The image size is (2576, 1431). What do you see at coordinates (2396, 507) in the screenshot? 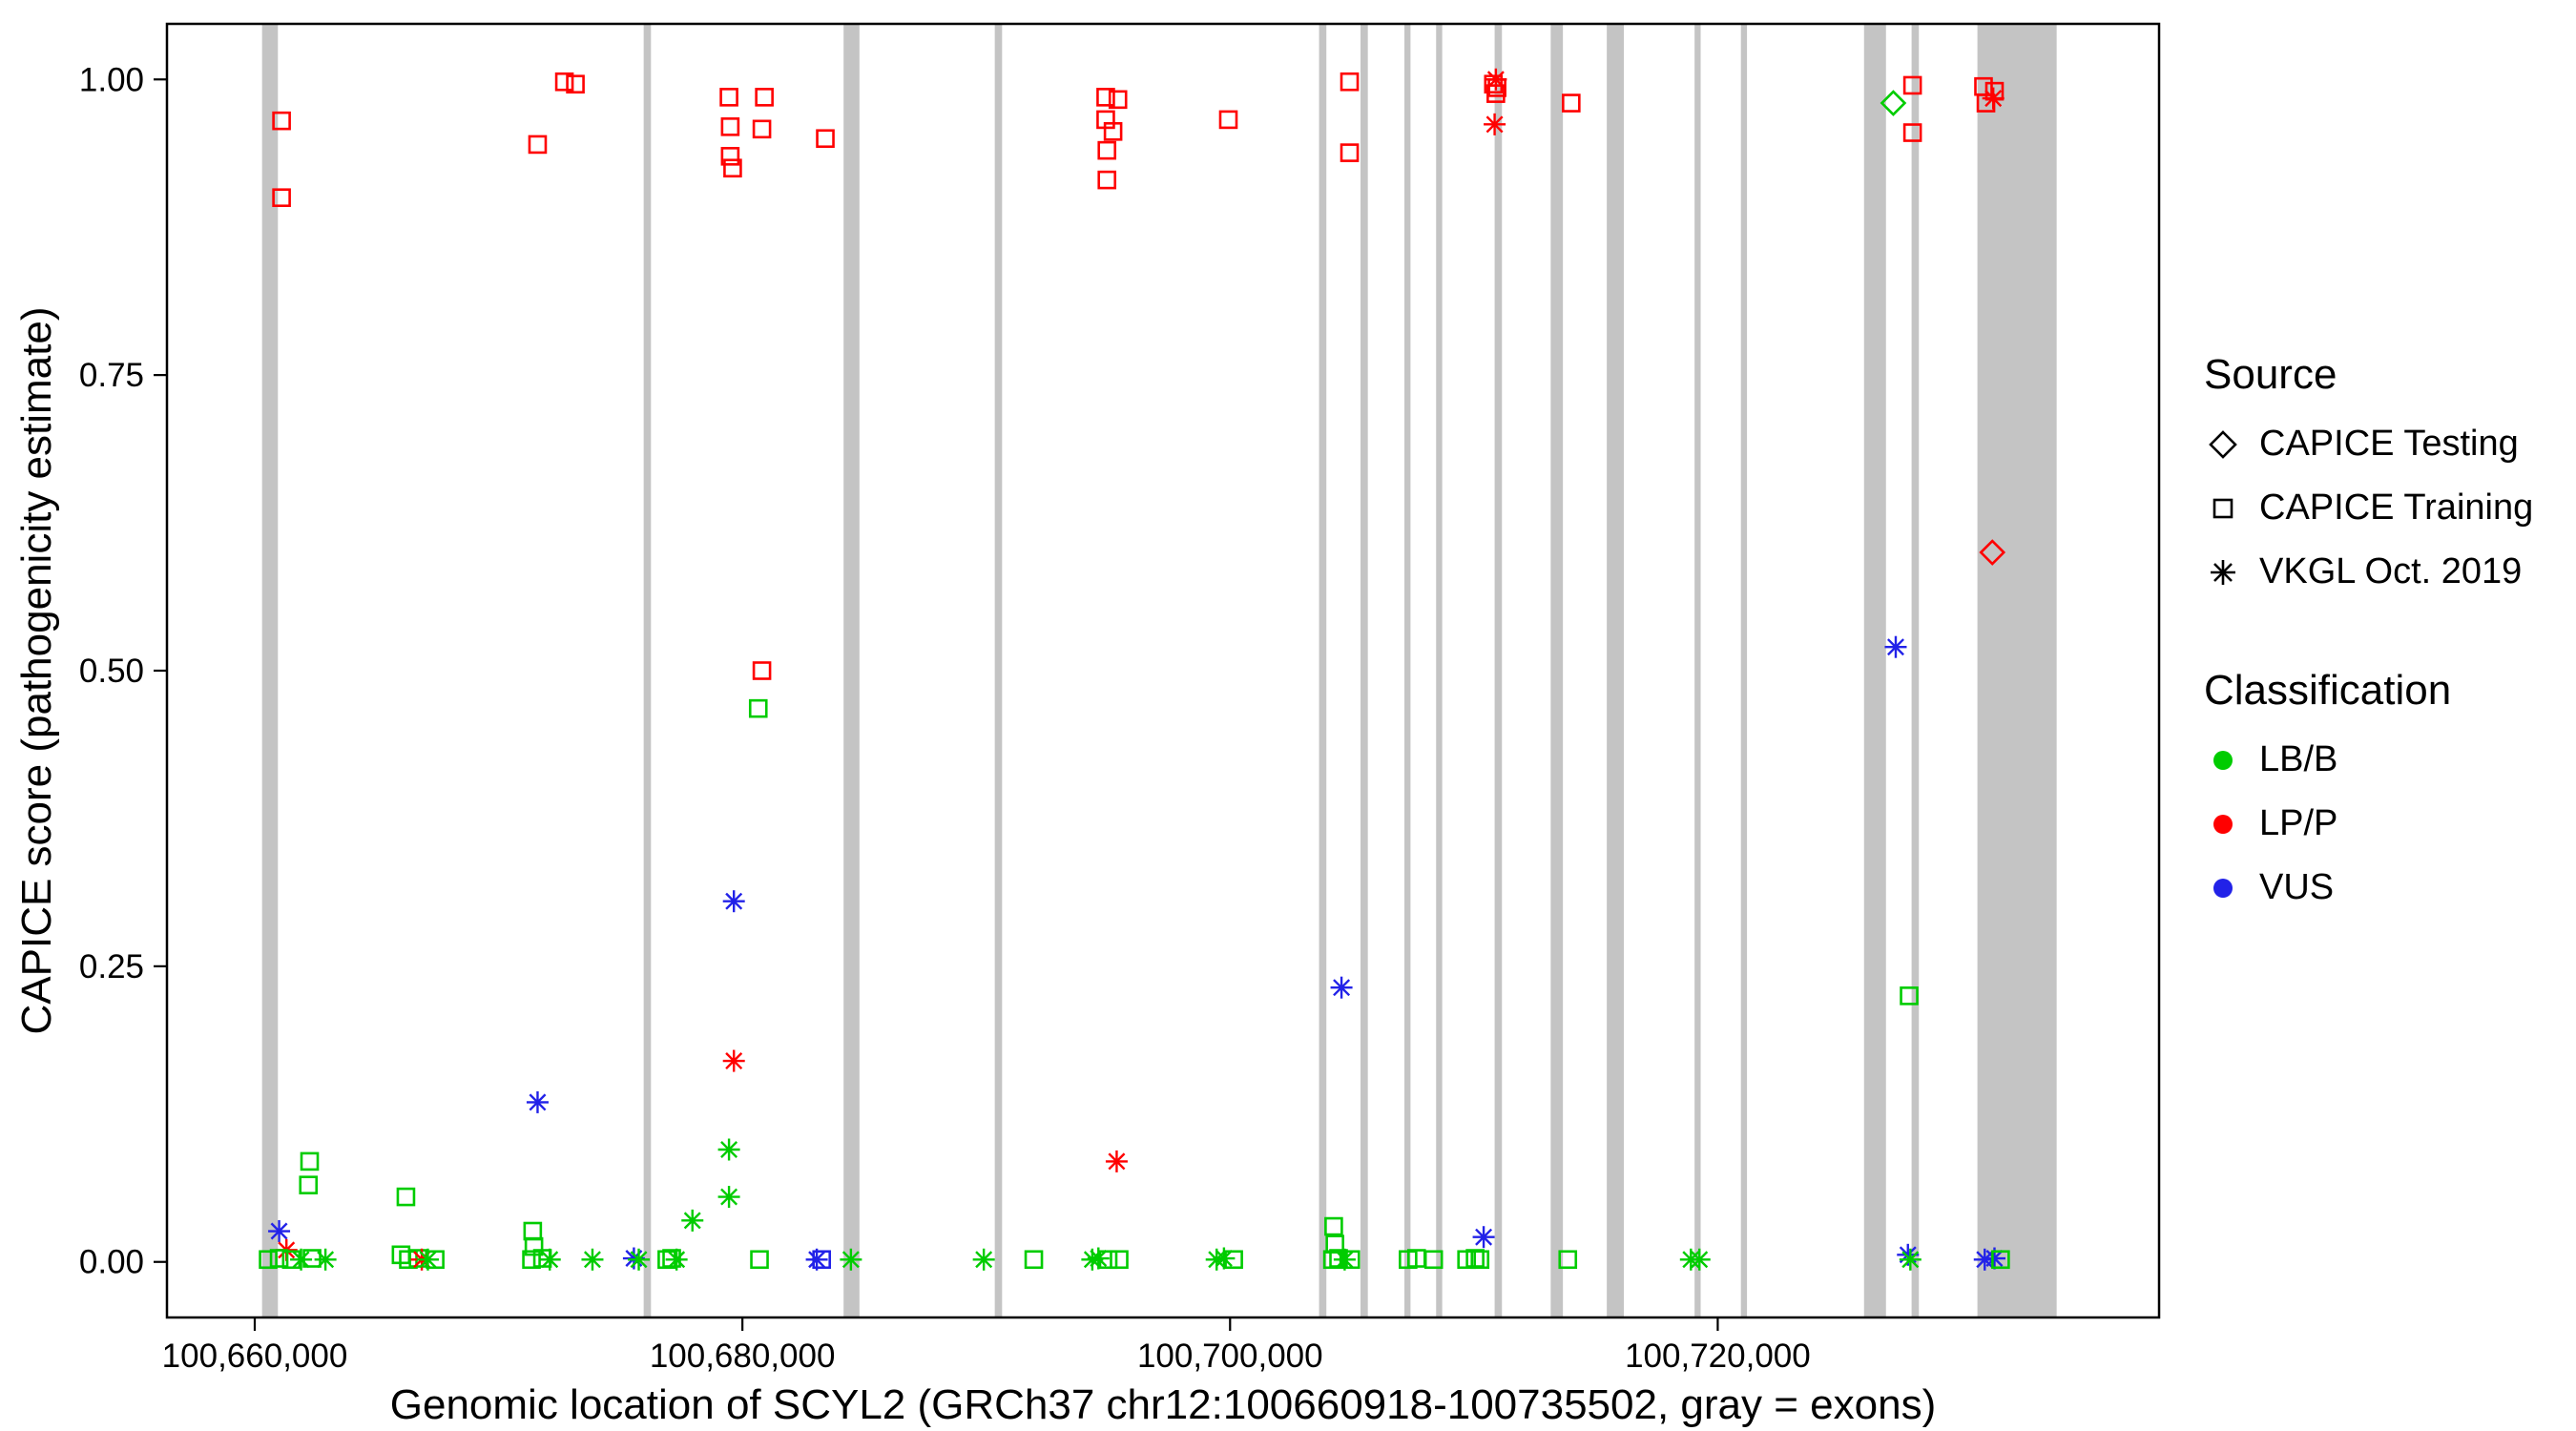
I see `legend-label-capice-training: CAPICE Training` at bounding box center [2396, 507].